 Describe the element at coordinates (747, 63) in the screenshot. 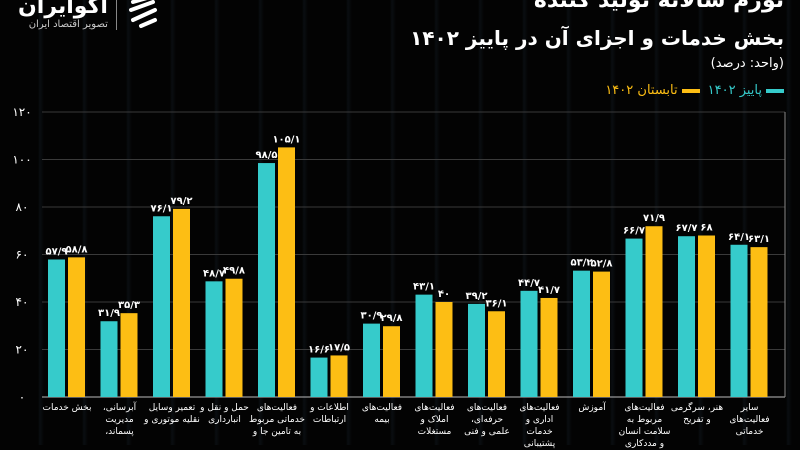

I see `unit-label: (واحد: درصد)` at that location.